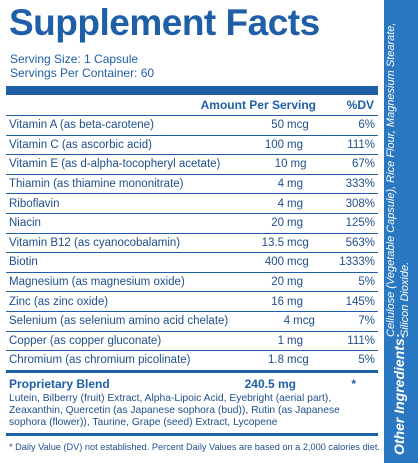 Image resolution: width=418 pixels, height=463 pixels. I want to click on divider-thin, so click(192, 371).